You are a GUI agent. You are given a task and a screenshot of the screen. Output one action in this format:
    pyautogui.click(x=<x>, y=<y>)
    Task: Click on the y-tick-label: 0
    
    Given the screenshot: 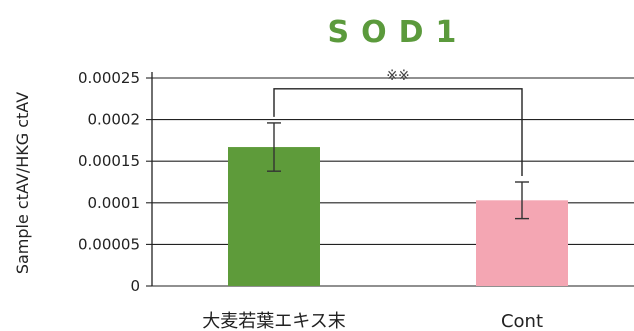 What is the action you would take?
    pyautogui.click(x=135, y=286)
    